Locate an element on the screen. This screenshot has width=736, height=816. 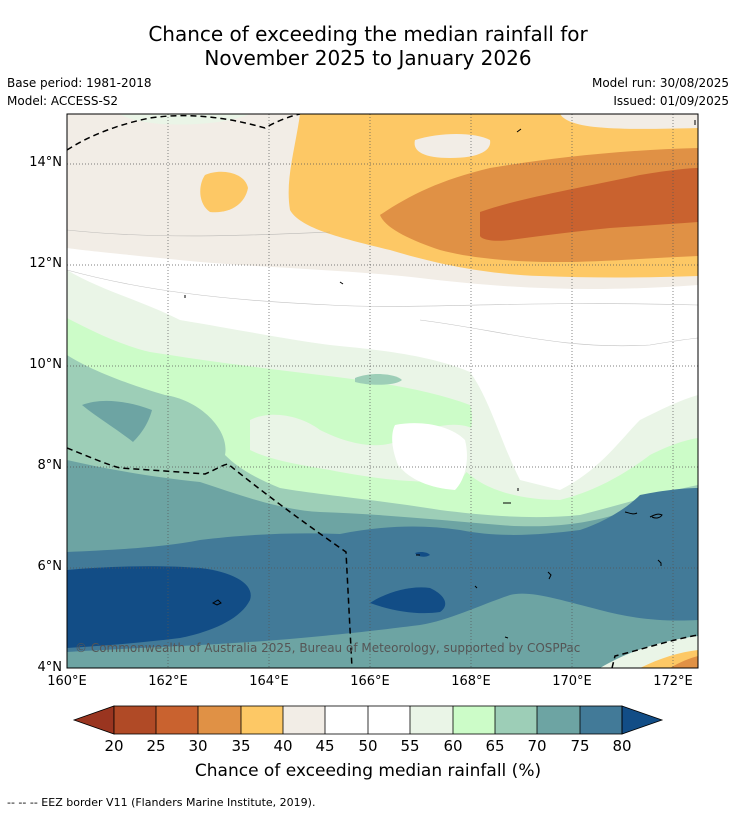
lat-tick-8n: 8°N is located at coordinates (50, 465).